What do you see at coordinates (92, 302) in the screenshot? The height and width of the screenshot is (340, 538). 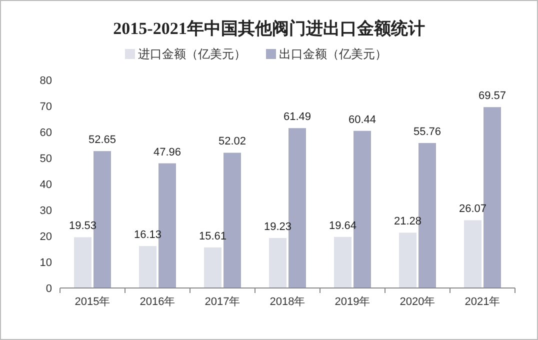 I see `x-tick-label: 2015年` at bounding box center [92, 302].